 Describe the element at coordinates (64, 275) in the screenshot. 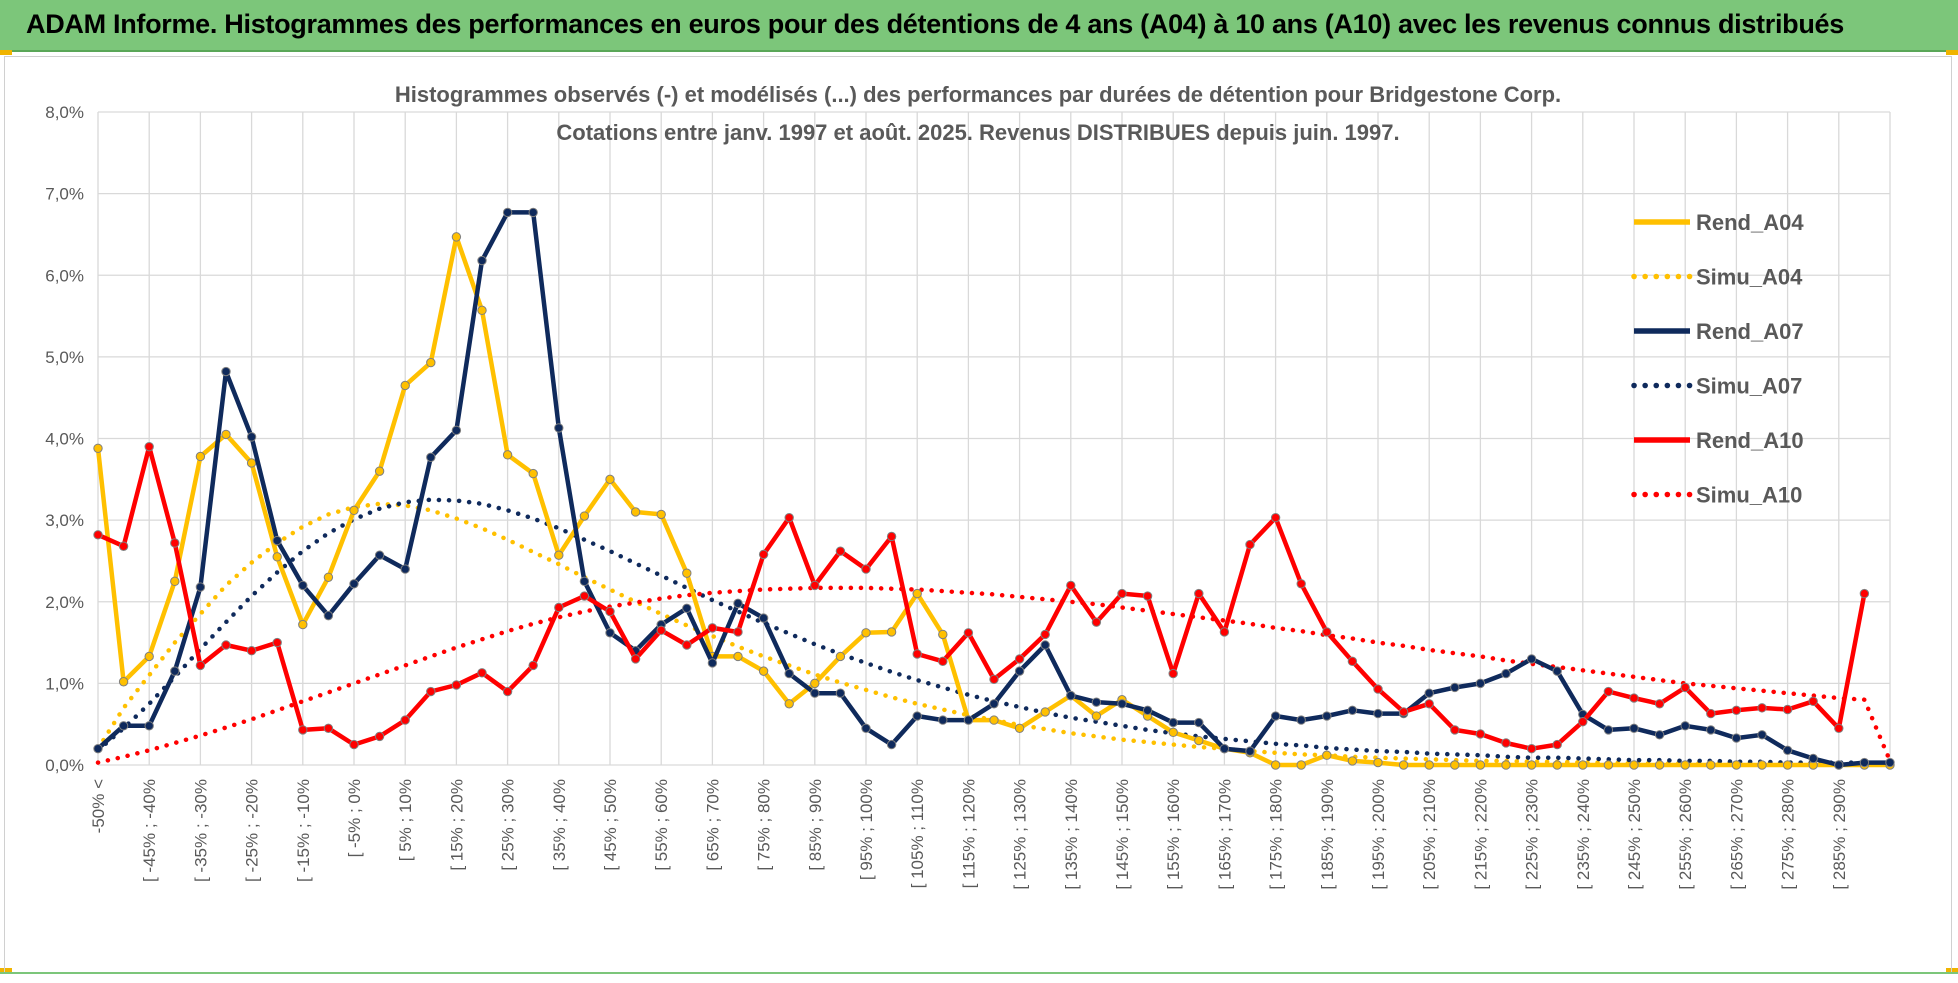

I see `y-tick-label: 6,0%` at that location.